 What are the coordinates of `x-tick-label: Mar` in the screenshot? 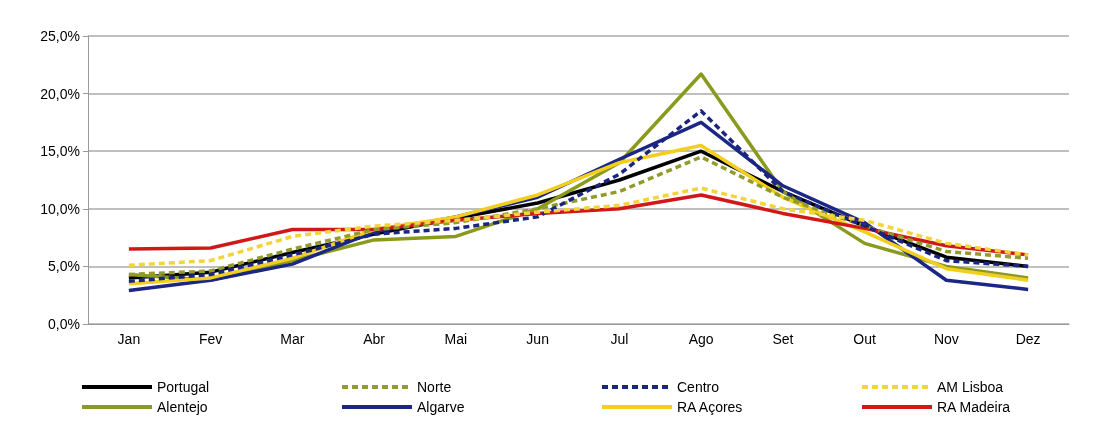 It's located at (292, 339).